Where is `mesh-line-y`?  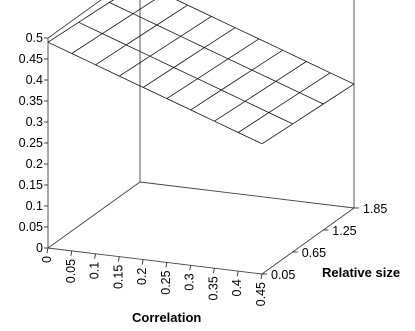
mesh-line-y is located at coordinates (265, 42).